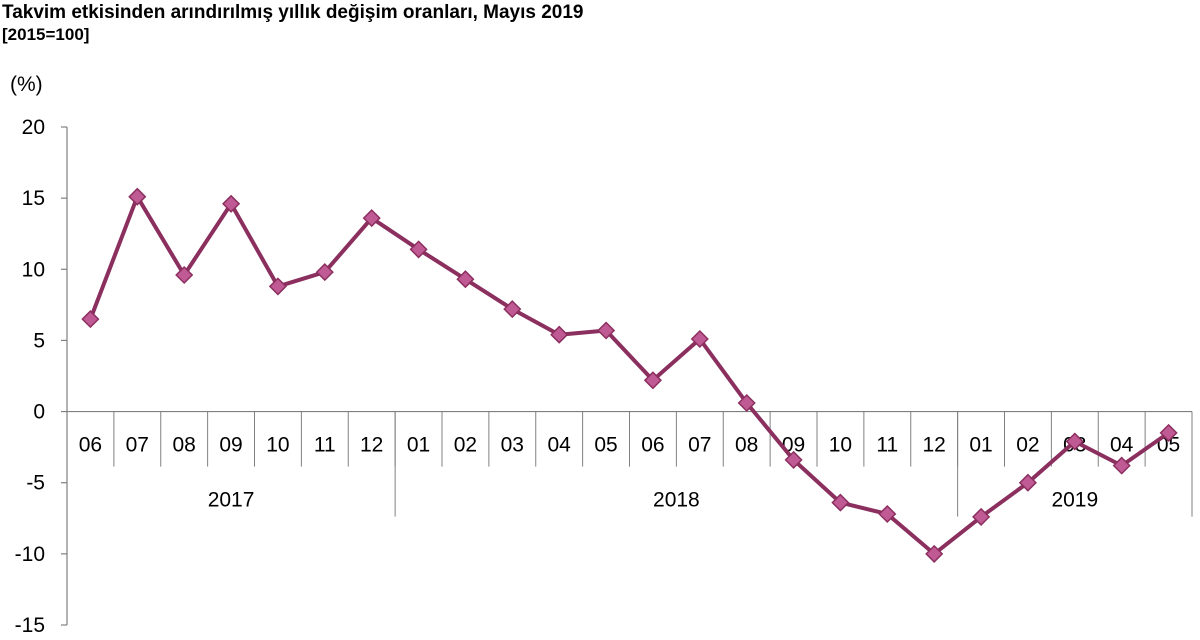  Describe the element at coordinates (30, 625) in the screenshot. I see `y-tick-label: -15` at that location.